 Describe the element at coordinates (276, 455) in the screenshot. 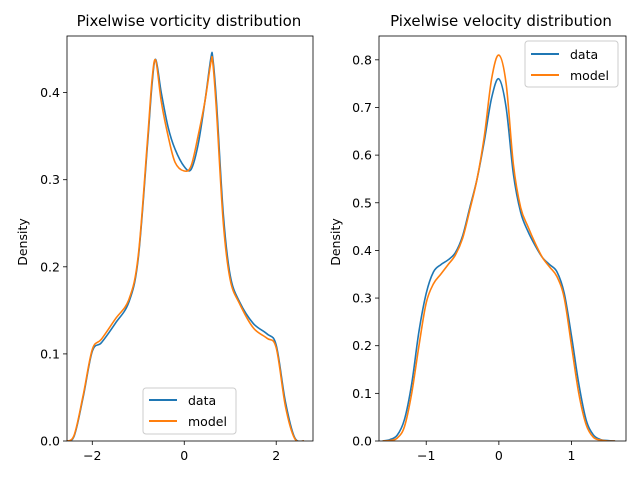

I see `vorticity-x-tick-label: 2` at that location.